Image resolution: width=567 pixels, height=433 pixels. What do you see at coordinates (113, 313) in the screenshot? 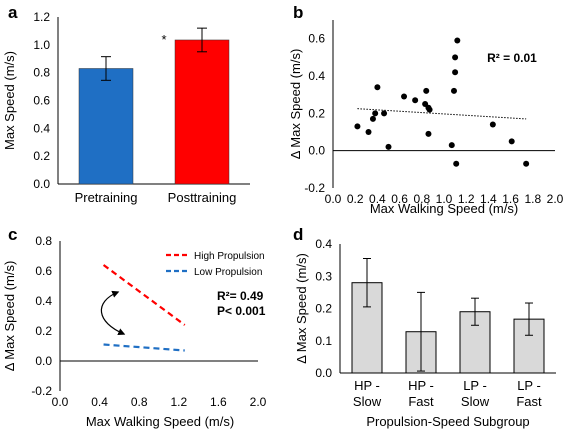
I see `curved-double-arrow` at bounding box center [113, 313].